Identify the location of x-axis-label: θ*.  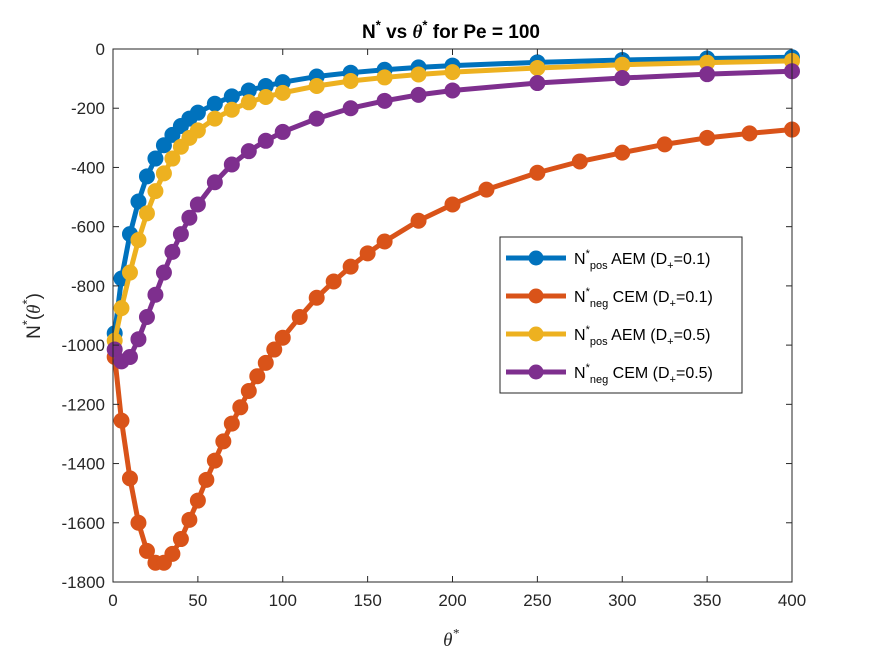
(451, 638).